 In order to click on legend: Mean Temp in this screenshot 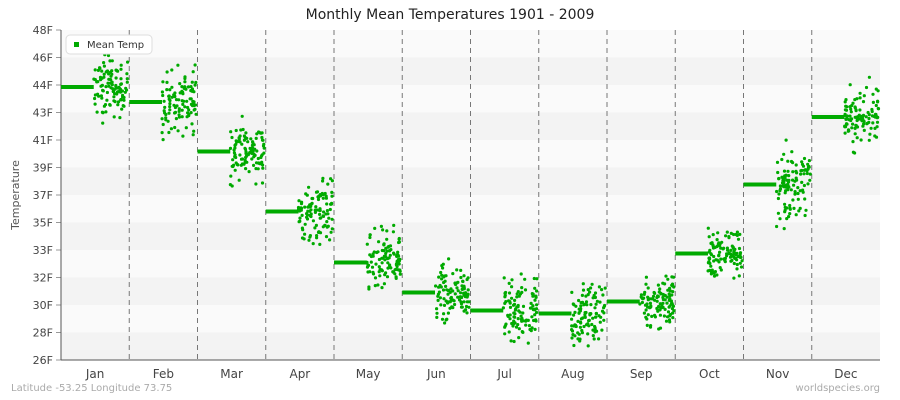, I will do `click(109, 44)`.